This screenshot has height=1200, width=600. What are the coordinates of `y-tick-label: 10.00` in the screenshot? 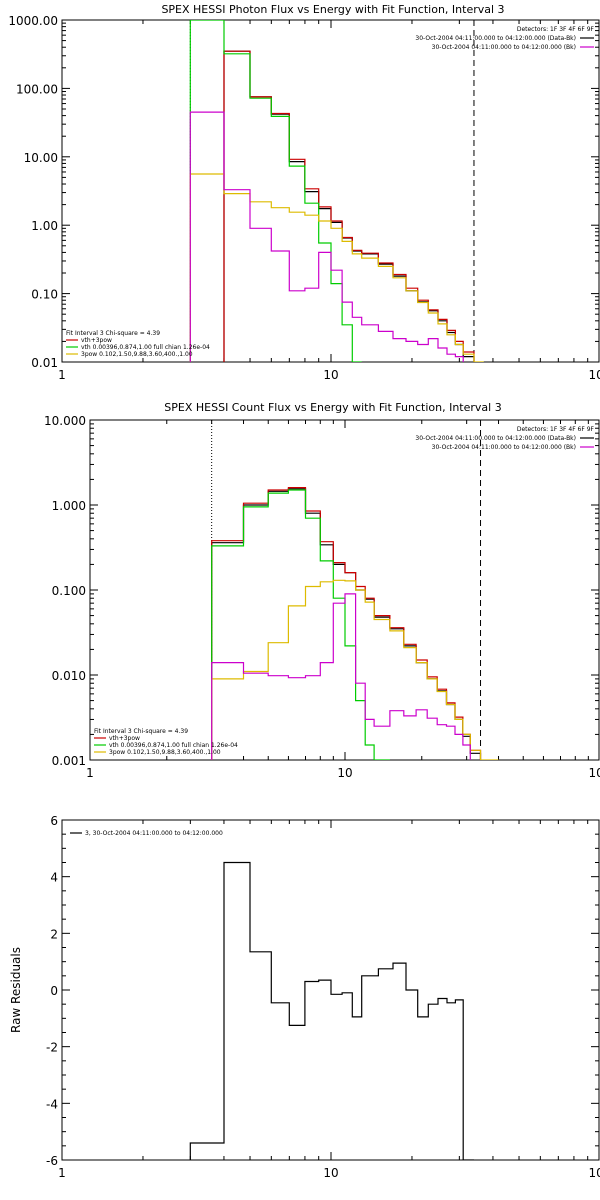 It's located at (41, 158).